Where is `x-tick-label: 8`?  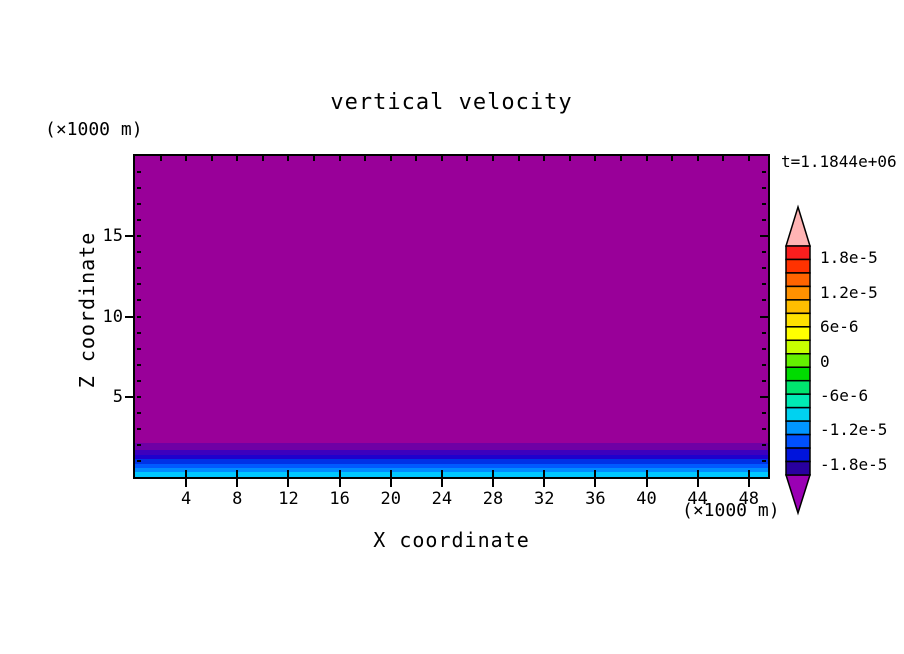 x-tick-label: 8 is located at coordinates (237, 499).